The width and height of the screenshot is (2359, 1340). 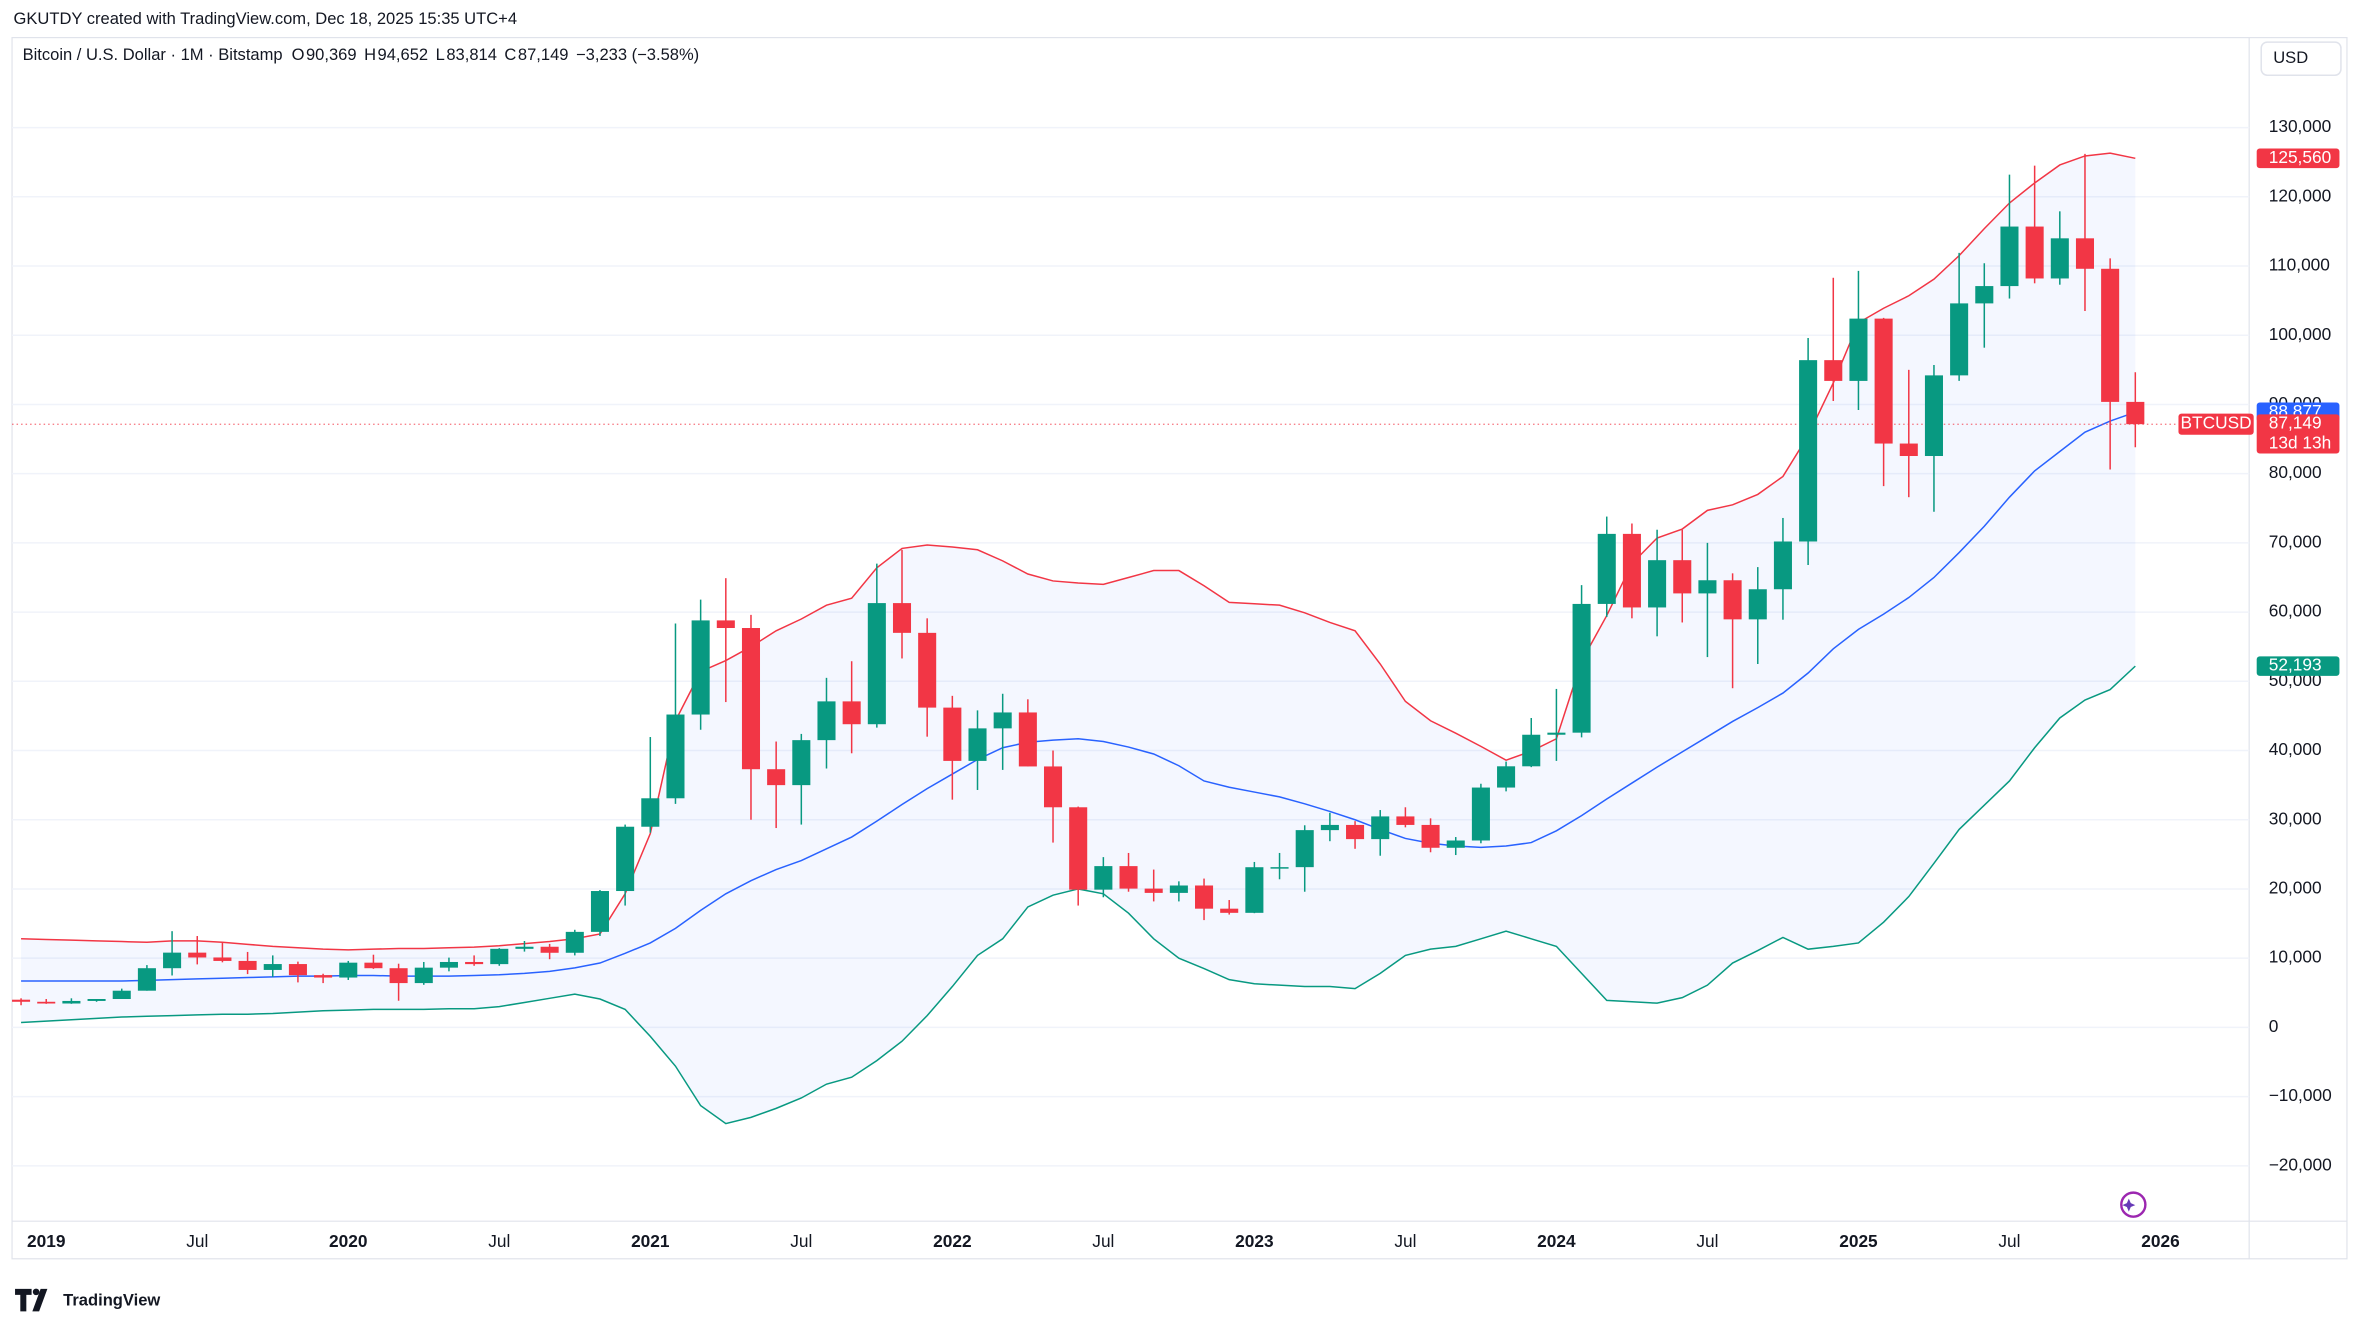 I want to click on icon-ring, so click(x=2133, y=1204).